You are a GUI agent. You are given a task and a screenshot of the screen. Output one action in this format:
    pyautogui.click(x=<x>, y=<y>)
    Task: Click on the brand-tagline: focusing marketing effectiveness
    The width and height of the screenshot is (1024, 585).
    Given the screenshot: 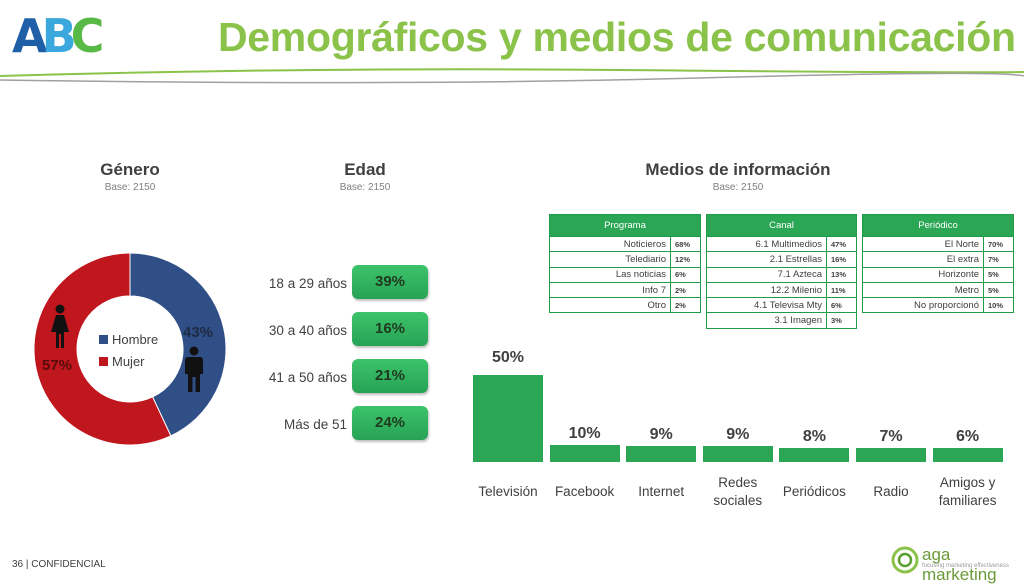 What is the action you would take?
    pyautogui.click(x=965, y=566)
    